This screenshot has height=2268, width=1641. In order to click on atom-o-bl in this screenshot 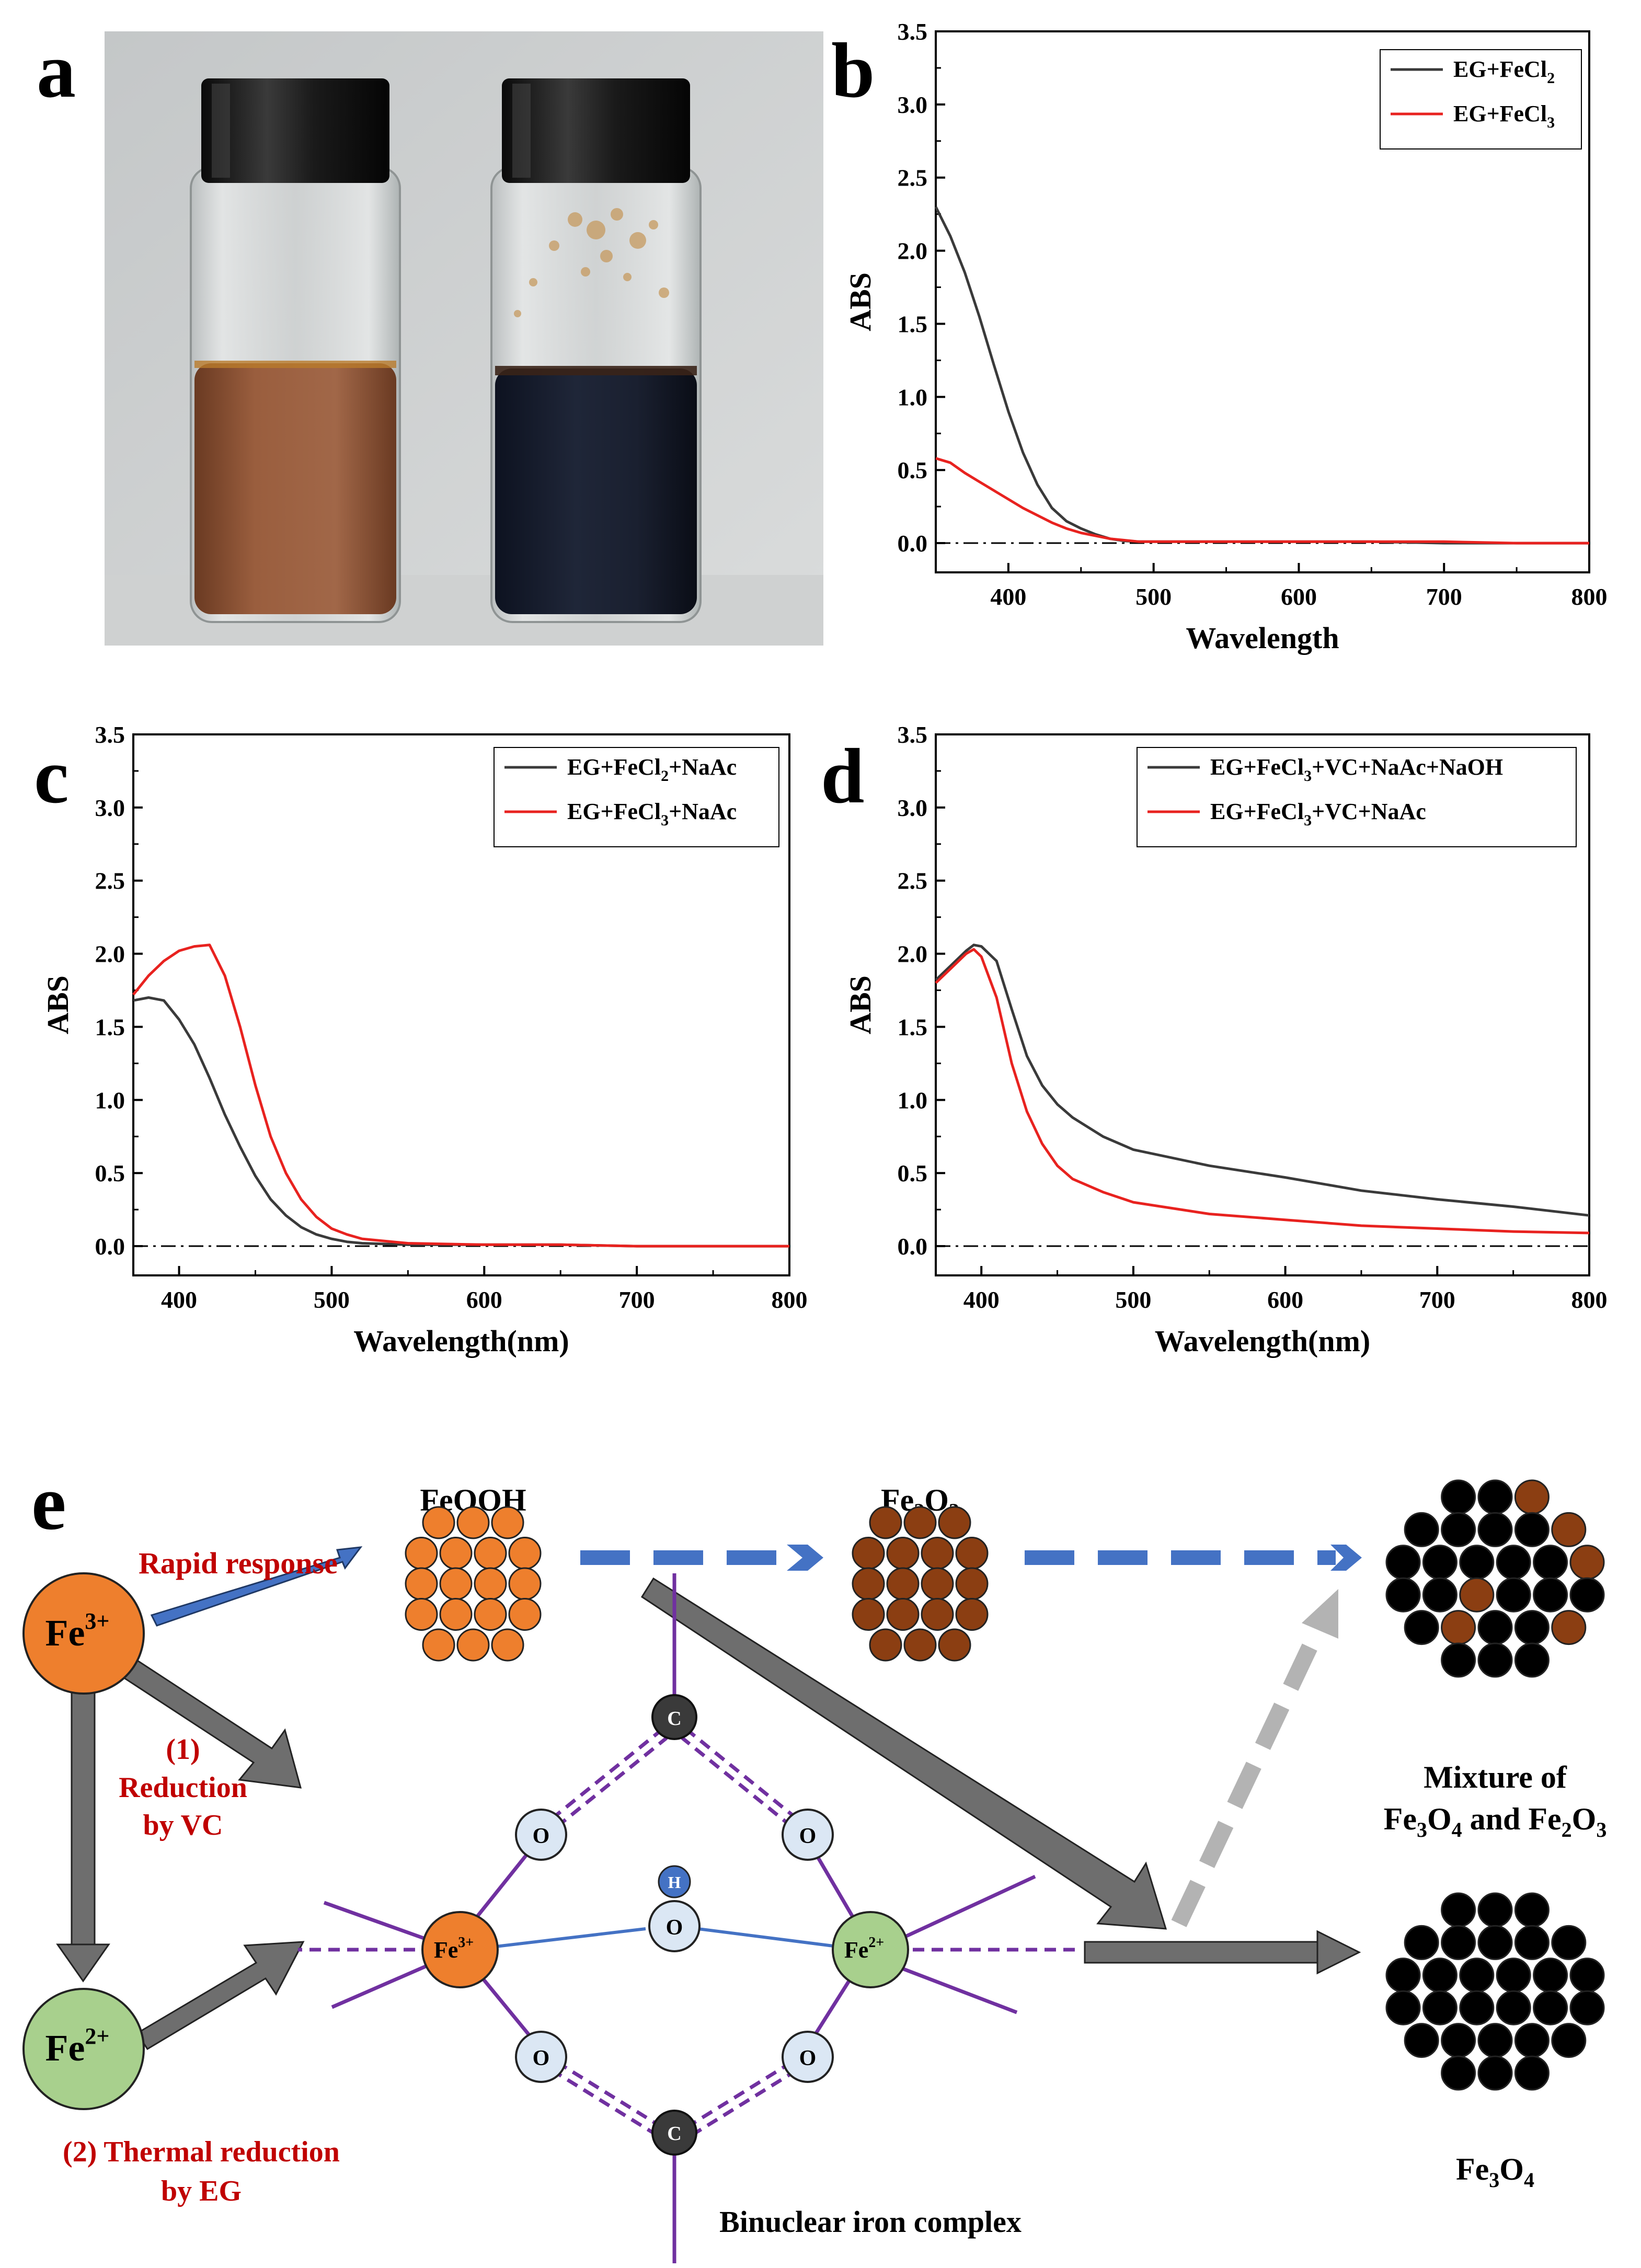, I will do `click(541, 2057)`.